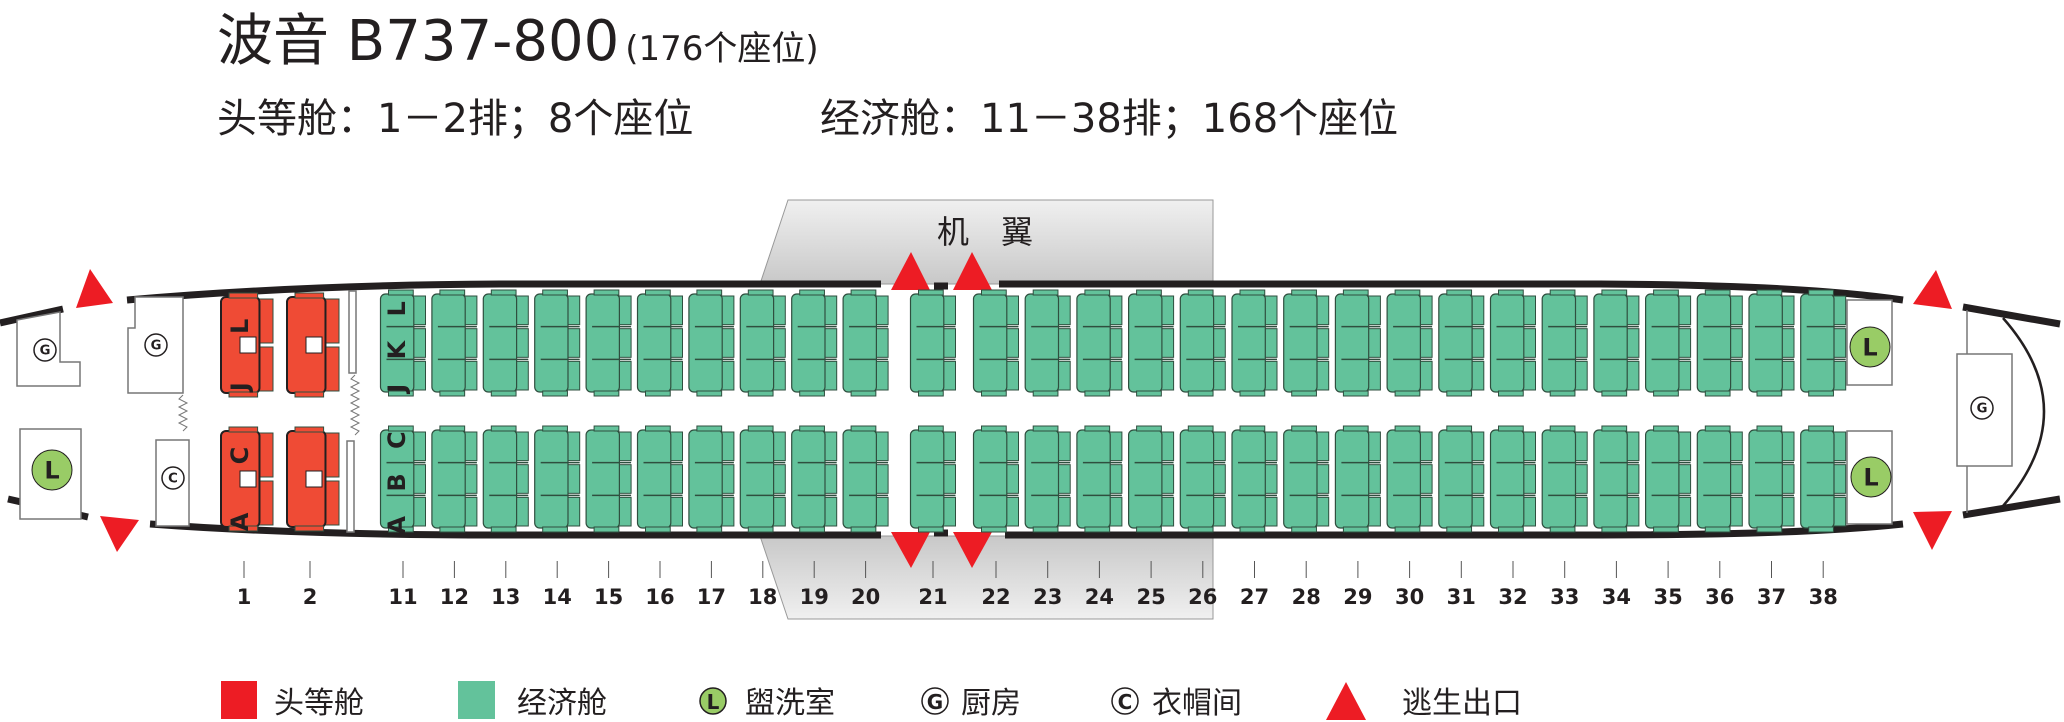  I want to click on seat-block-row-33-left, so click(1564, 343).